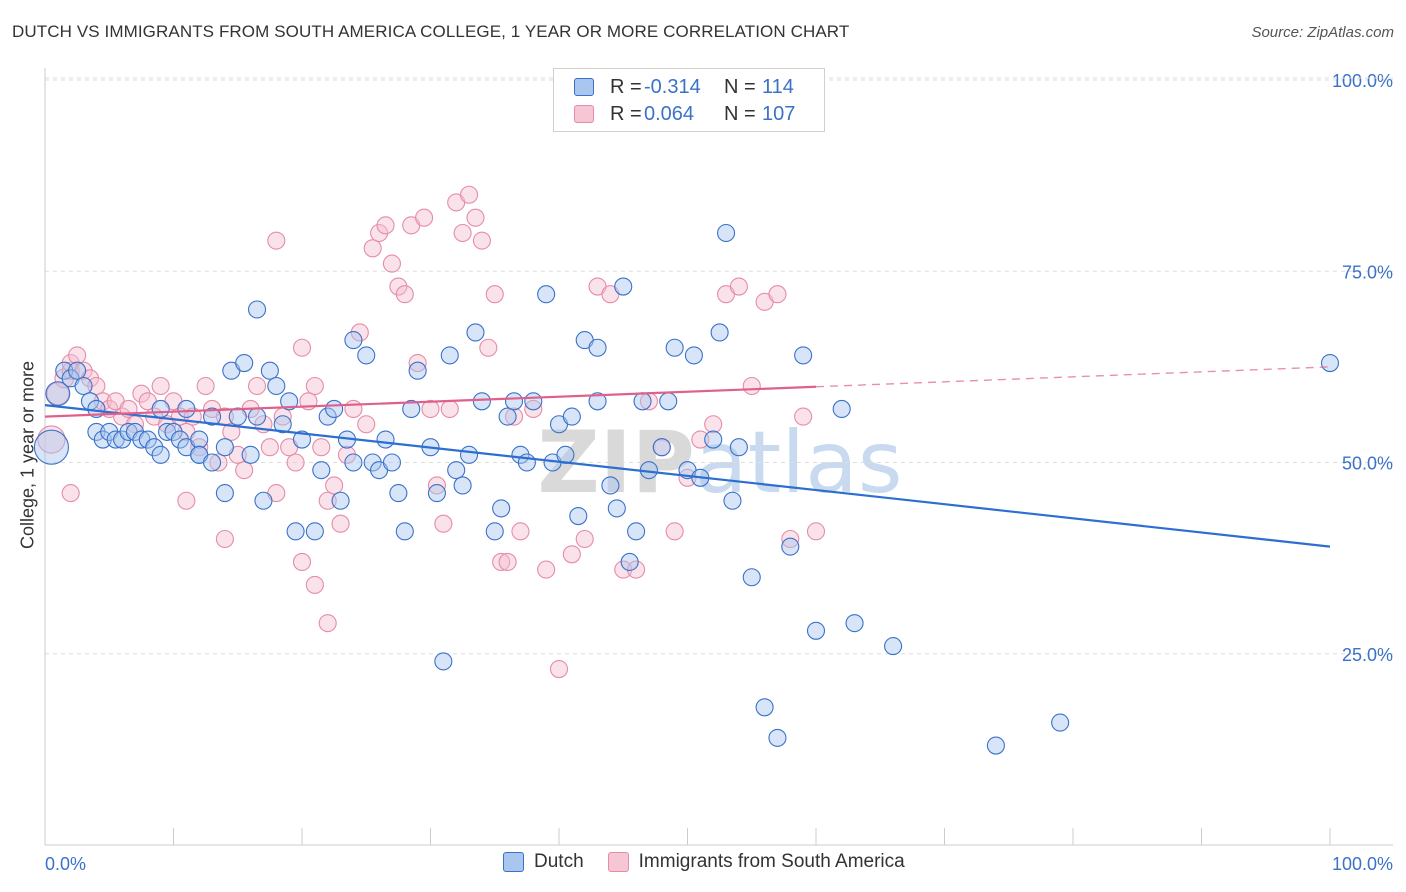 The height and width of the screenshot is (892, 1406). Describe the element at coordinates (687, 476) in the screenshot. I see `dutch-trend-line` at that location.